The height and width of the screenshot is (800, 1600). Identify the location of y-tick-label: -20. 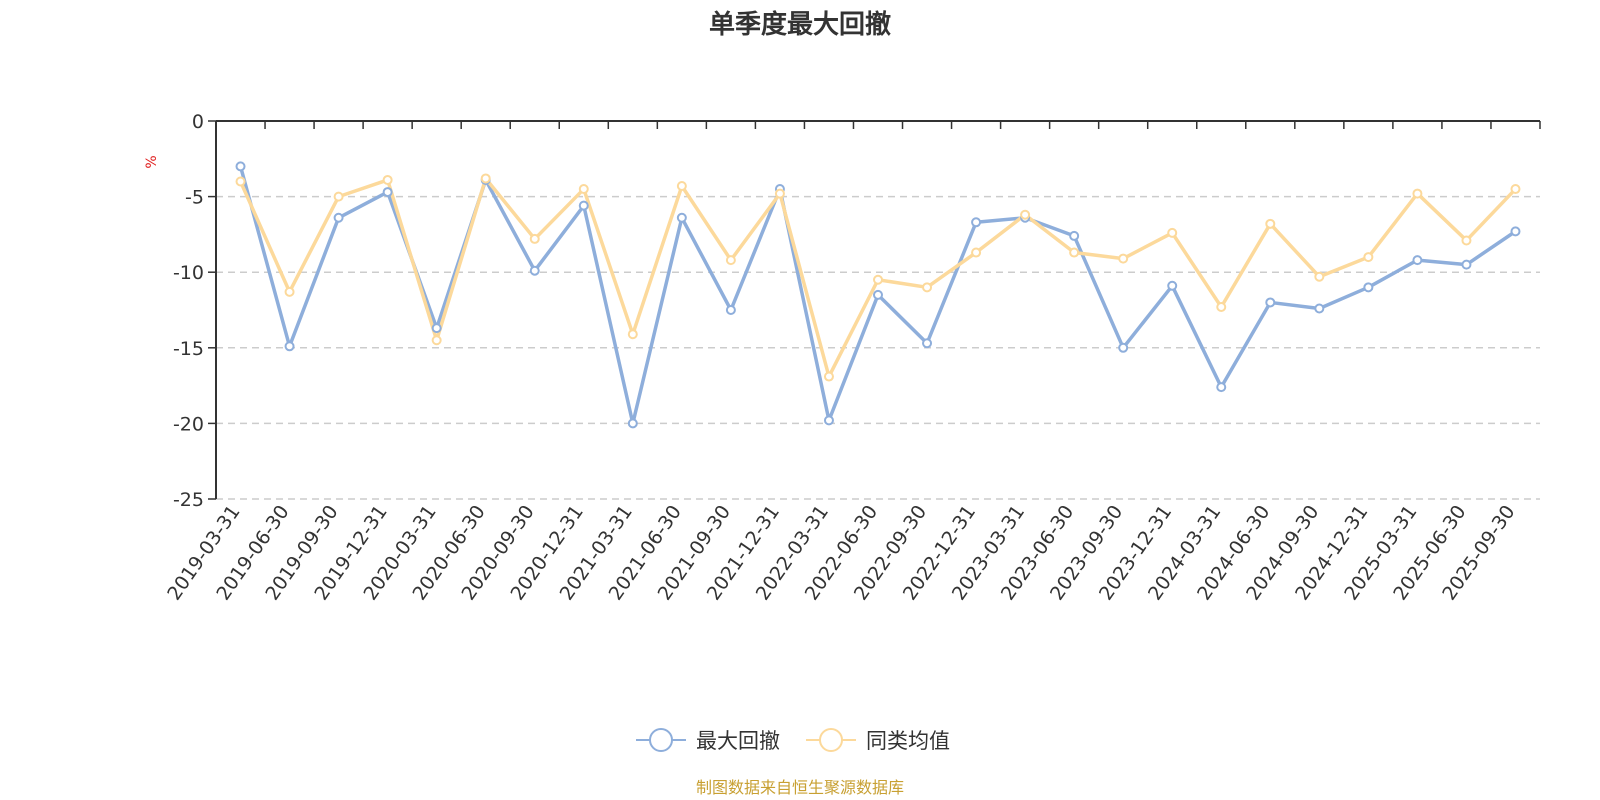
(188, 424).